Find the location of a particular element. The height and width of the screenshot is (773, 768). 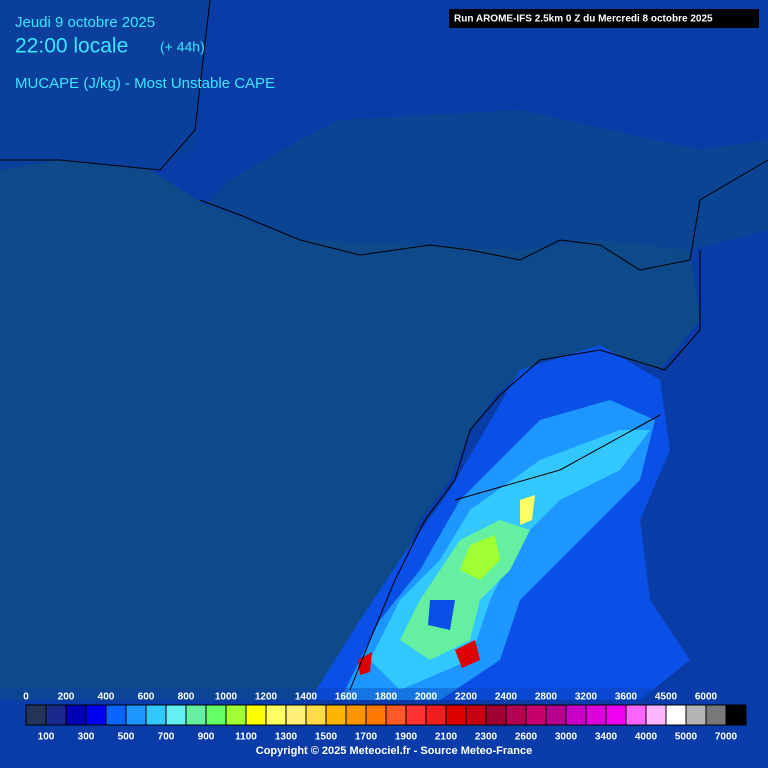

legend-label: 1200 is located at coordinates (266, 697).